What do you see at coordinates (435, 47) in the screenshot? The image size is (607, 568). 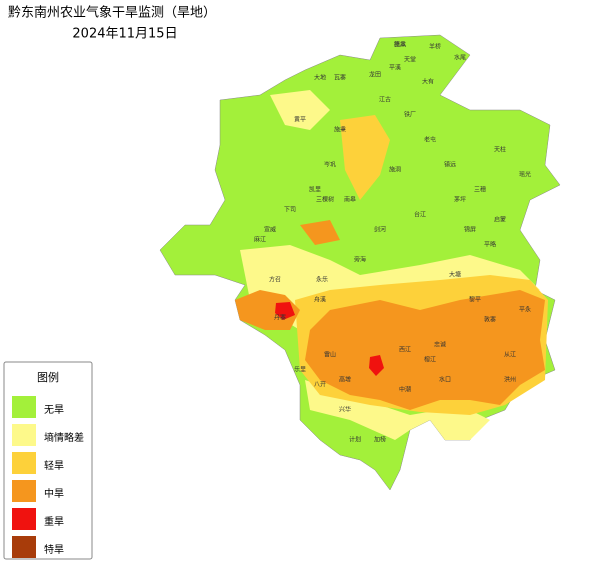 I see `place-label: 羊桥` at bounding box center [435, 47].